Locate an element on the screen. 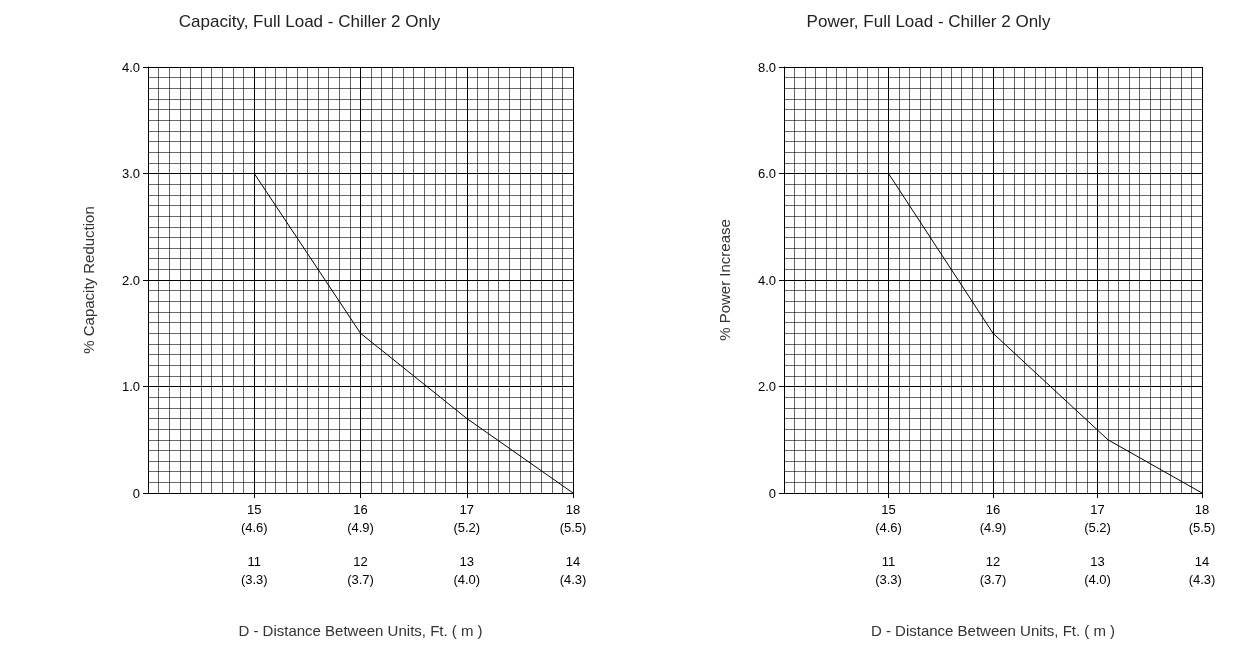 Image resolution: width=1238 pixels, height=656 pixels. chart-title: Power, Full Load - Chiller 2 Only is located at coordinates (928, 21).